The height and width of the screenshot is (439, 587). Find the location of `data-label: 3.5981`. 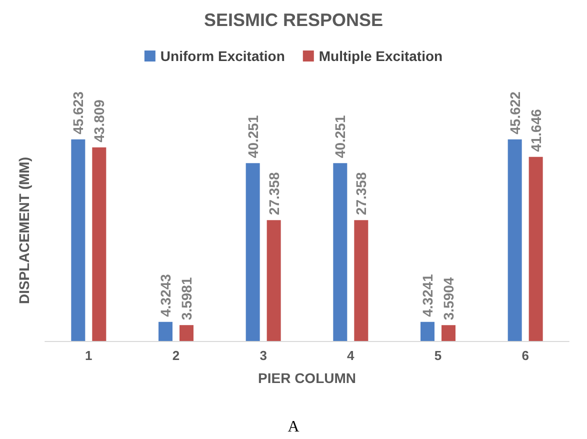

data-label: 3.5981 is located at coordinates (186, 298).